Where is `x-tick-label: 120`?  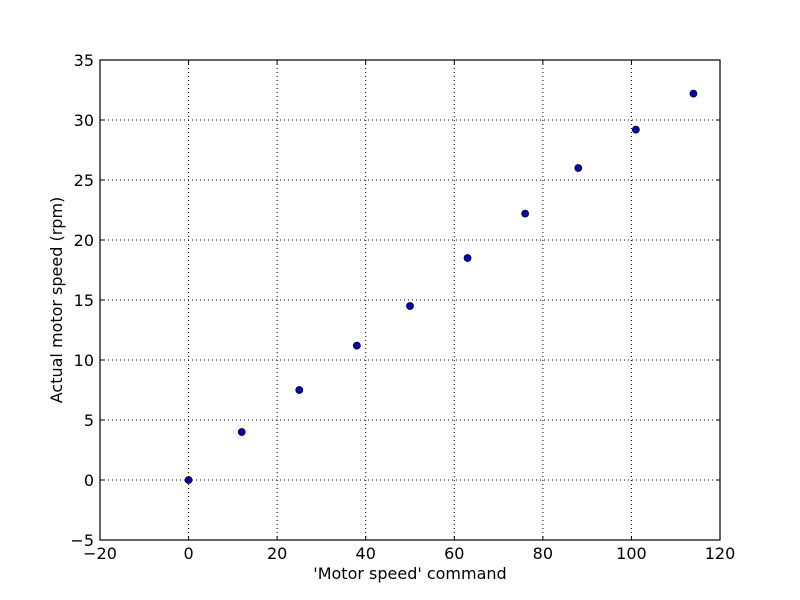
x-tick-label: 120 is located at coordinates (720, 553).